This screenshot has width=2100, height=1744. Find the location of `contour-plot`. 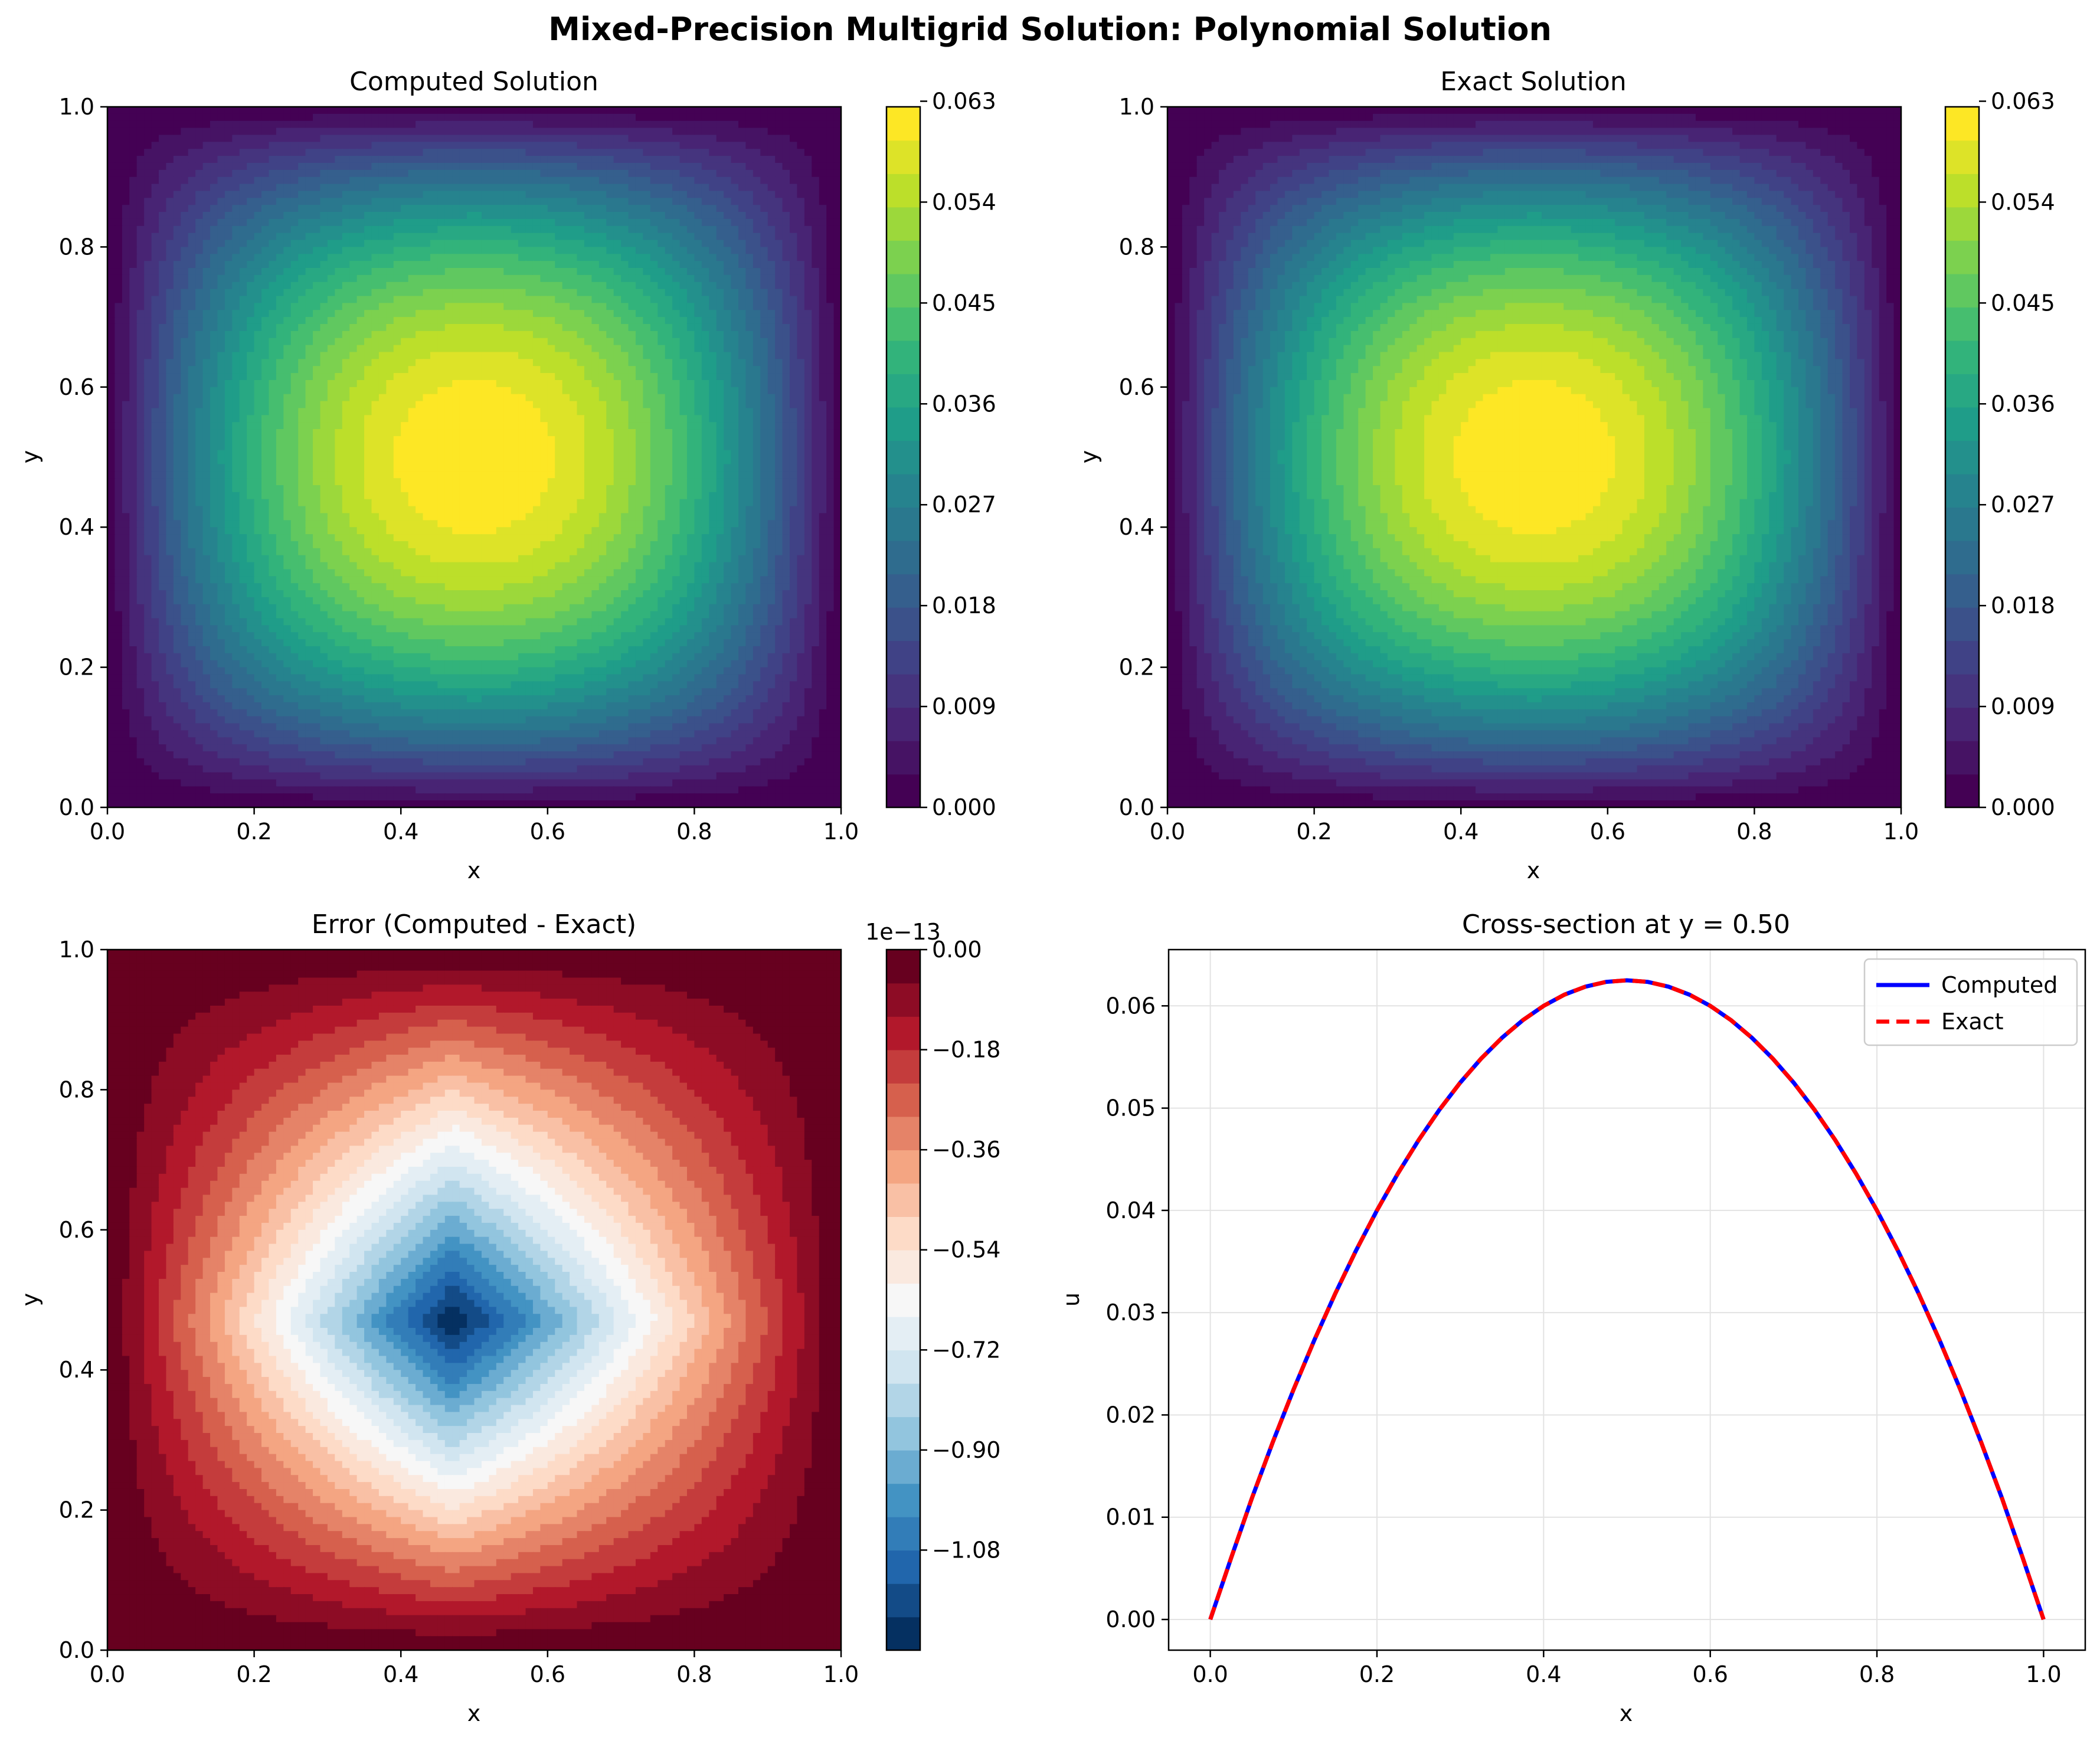

contour-plot is located at coordinates (1534, 457).